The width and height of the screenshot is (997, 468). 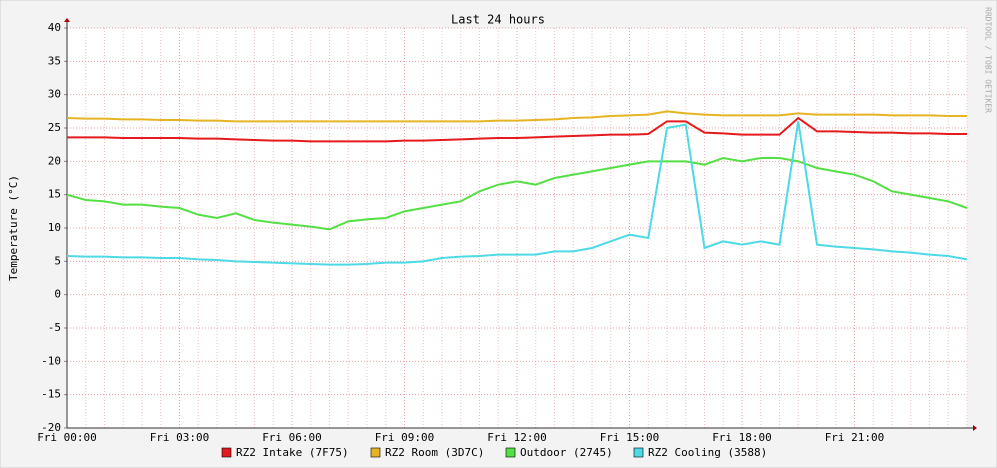 I want to click on legend-label: RZ2 Cooling (3588), so click(x=707, y=452).